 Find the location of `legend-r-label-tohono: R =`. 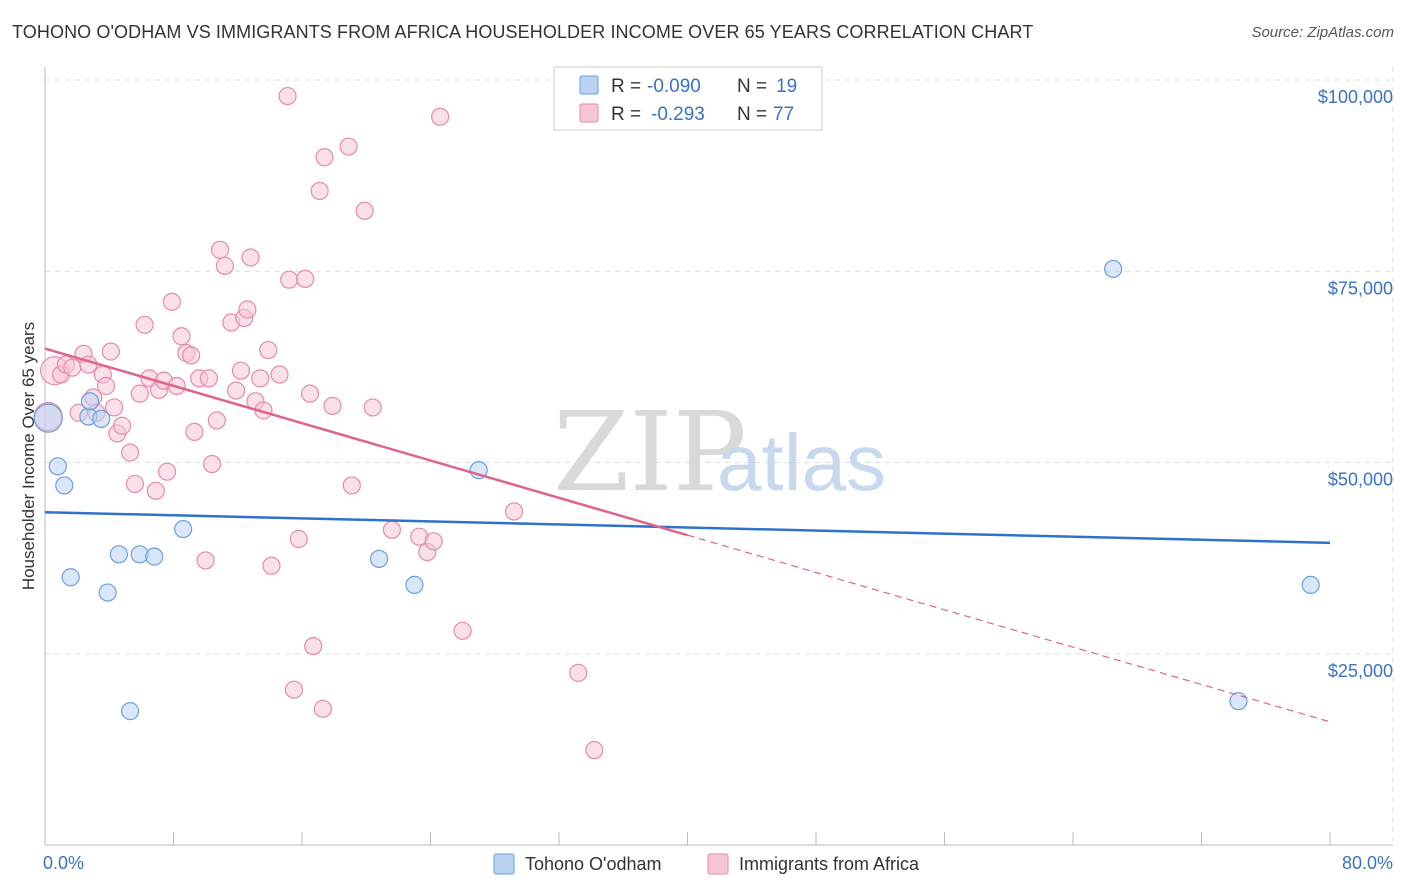

legend-r-label-tohono: R = is located at coordinates (626, 86).